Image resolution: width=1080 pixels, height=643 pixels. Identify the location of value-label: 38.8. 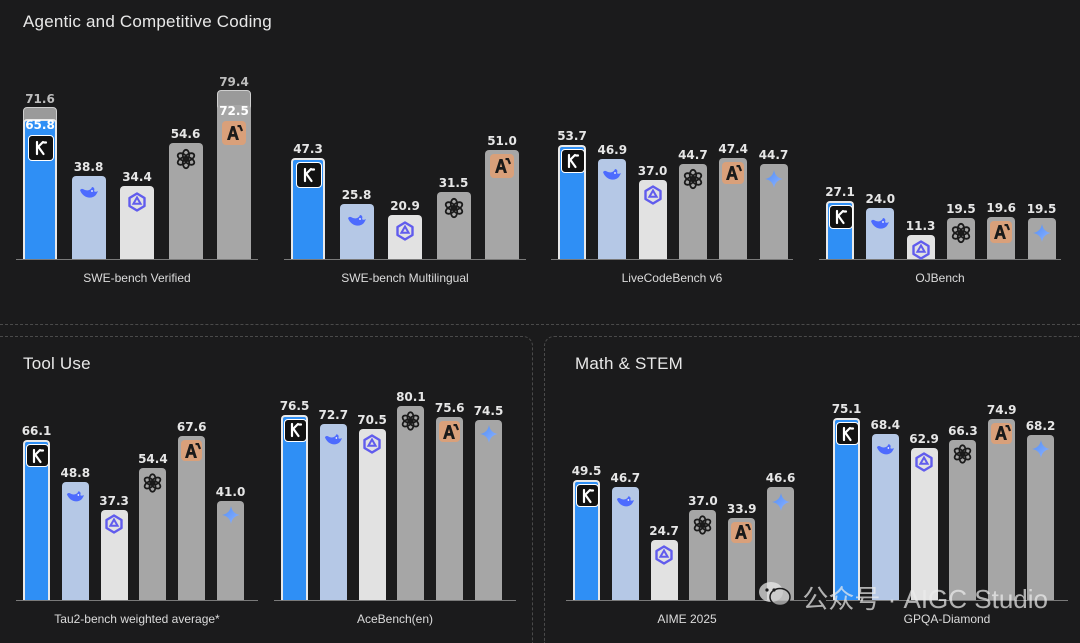
(88, 167).